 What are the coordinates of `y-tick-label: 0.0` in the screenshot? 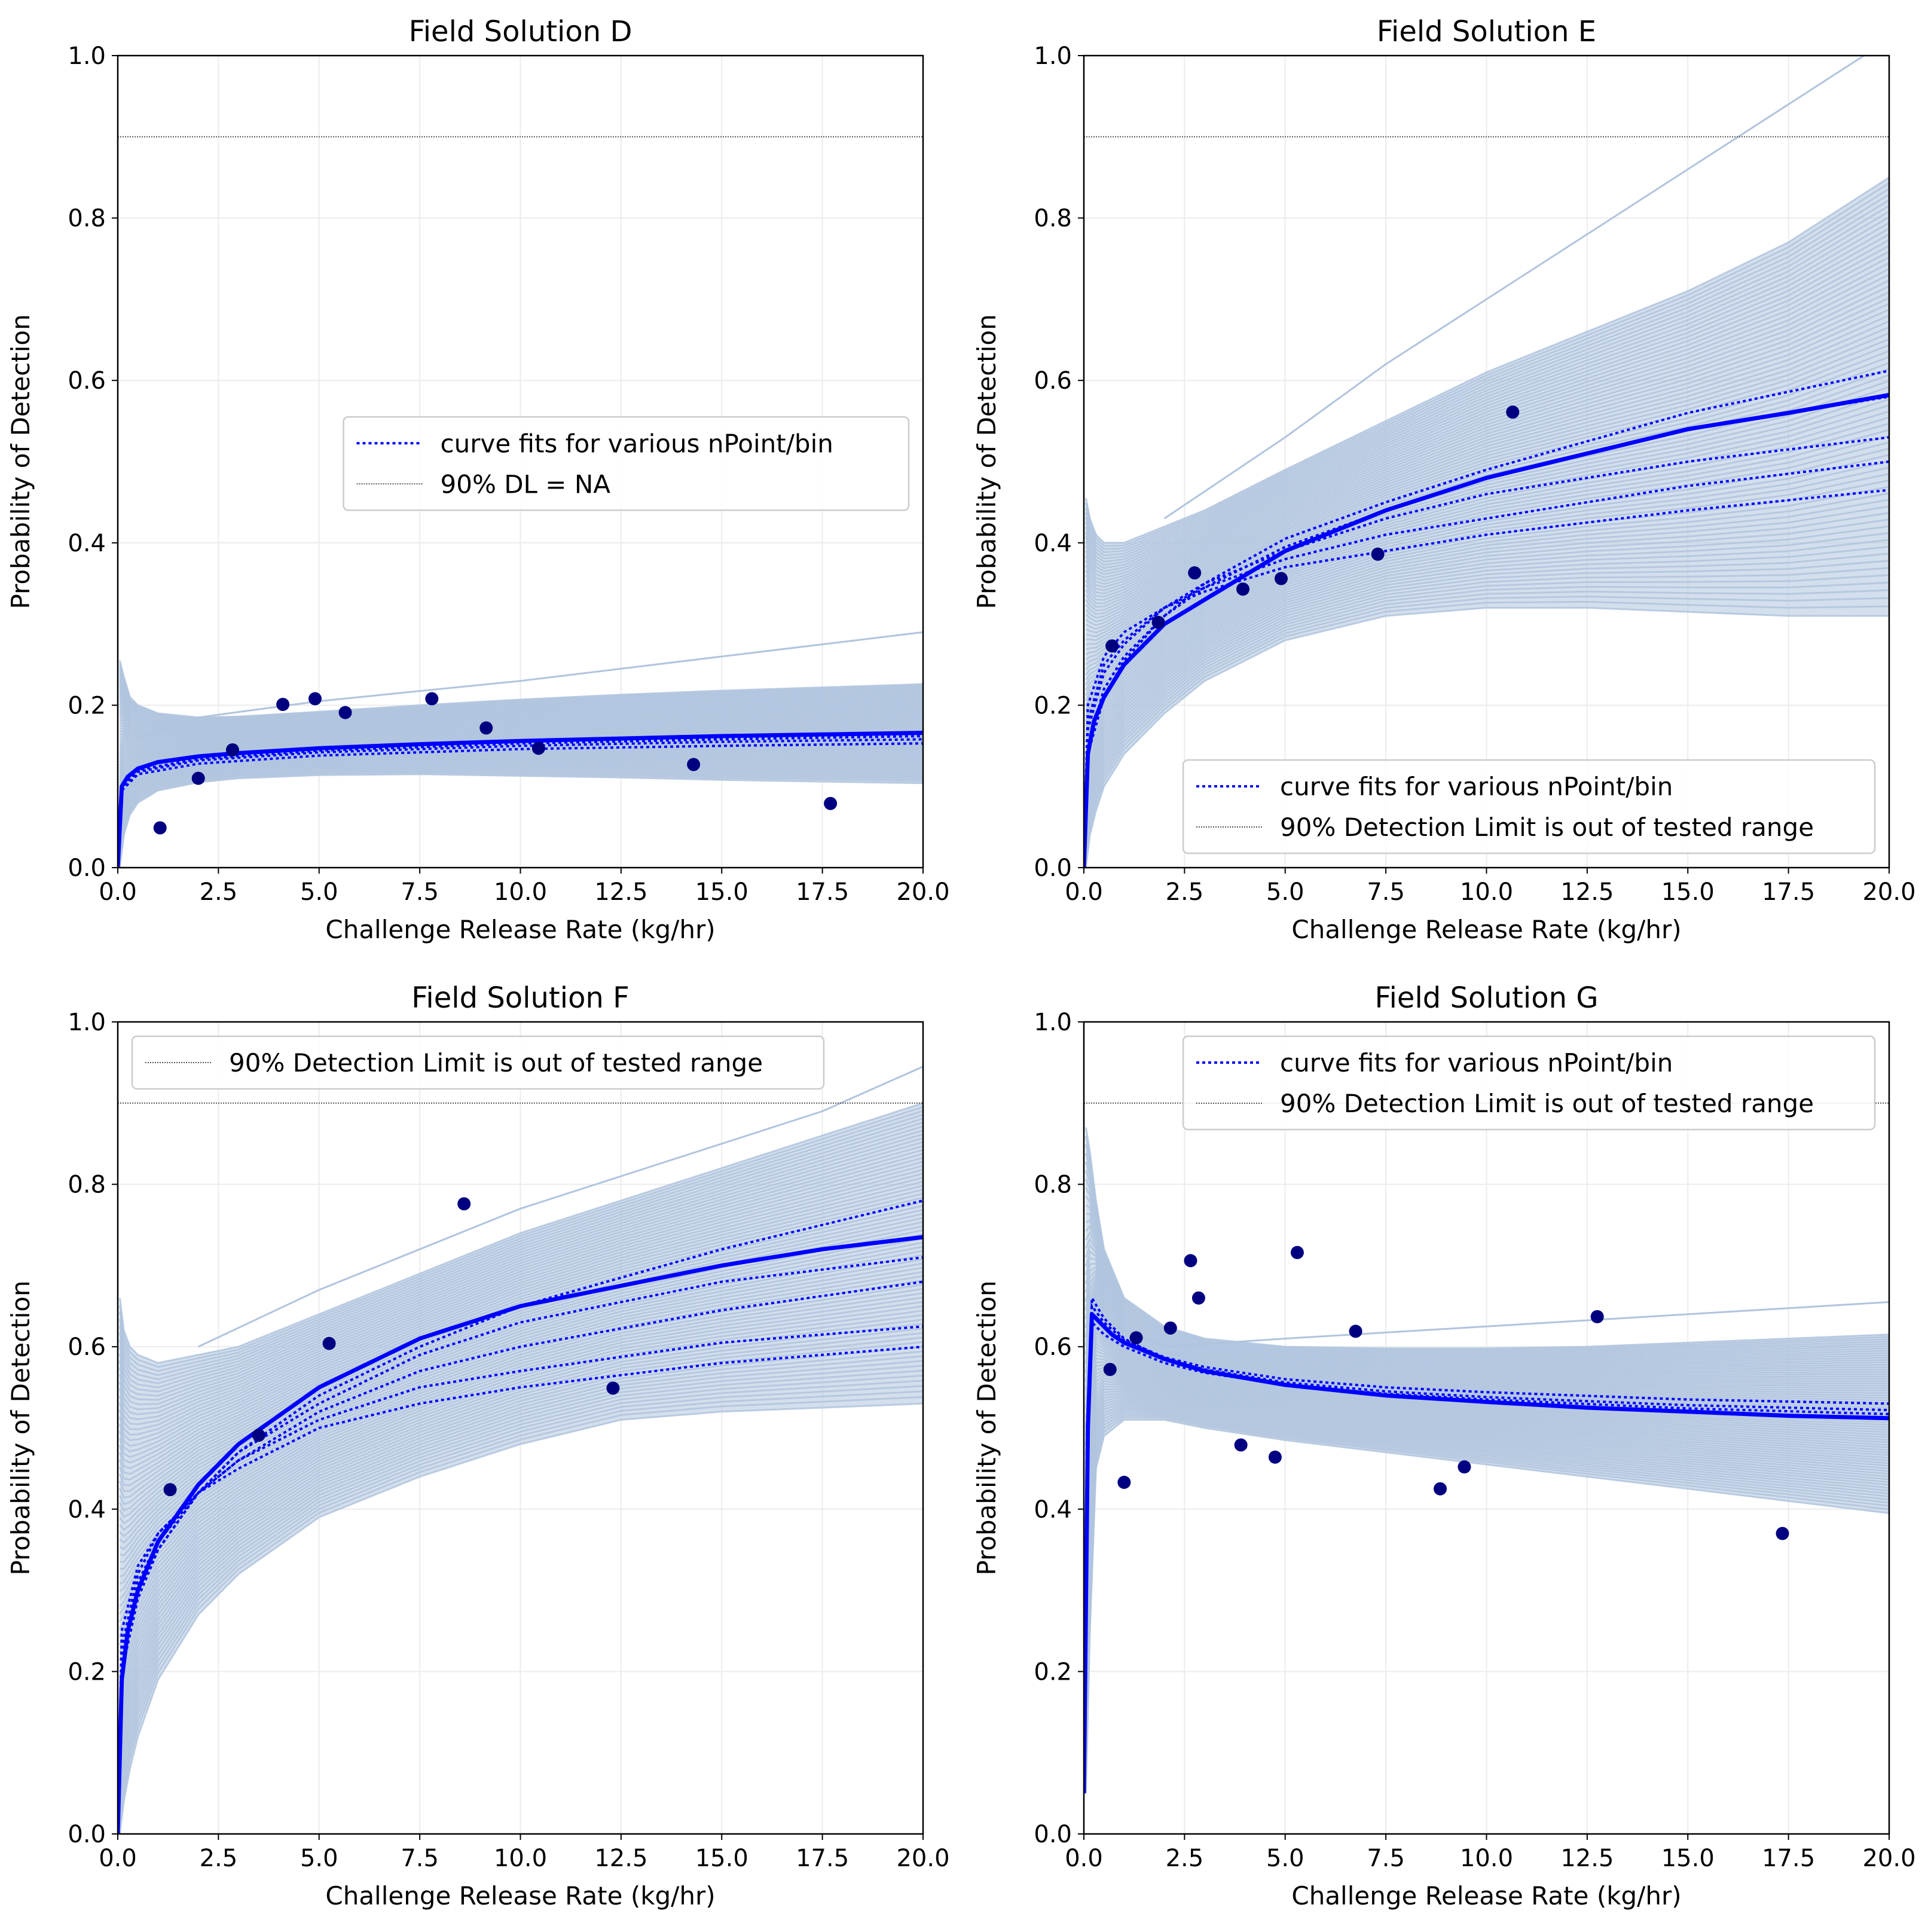 It's located at (87, 868).